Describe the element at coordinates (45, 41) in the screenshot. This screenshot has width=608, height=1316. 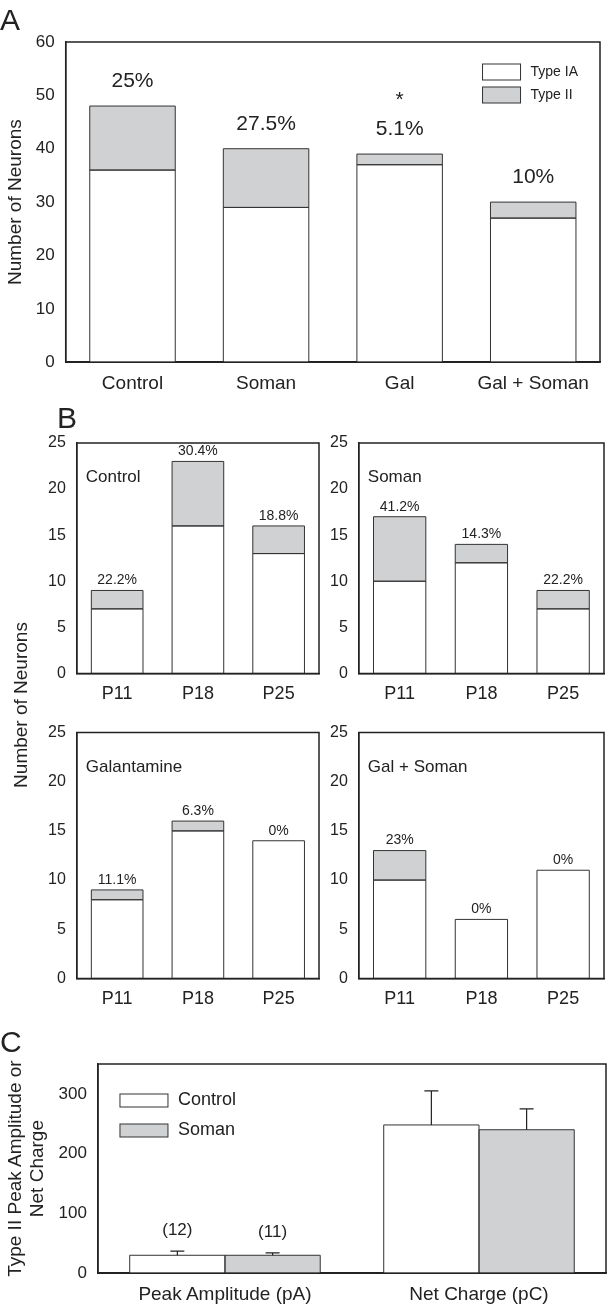
I see `y-tick-label: 60` at that location.